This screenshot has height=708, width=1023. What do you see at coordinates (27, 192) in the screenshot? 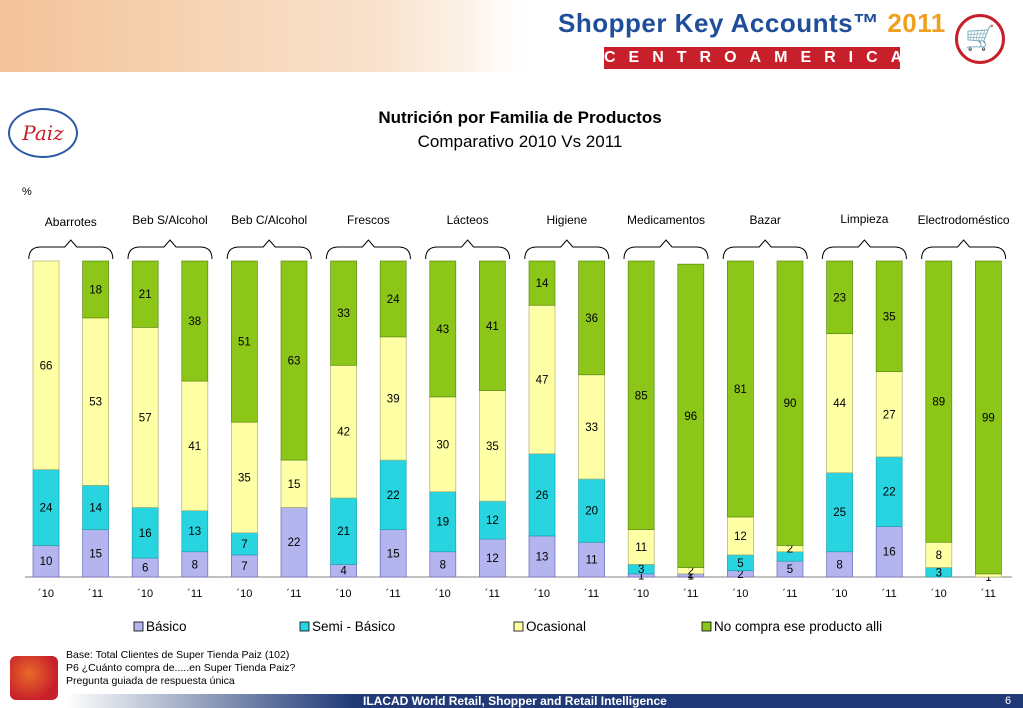
I see `unit-label: %` at bounding box center [27, 192].